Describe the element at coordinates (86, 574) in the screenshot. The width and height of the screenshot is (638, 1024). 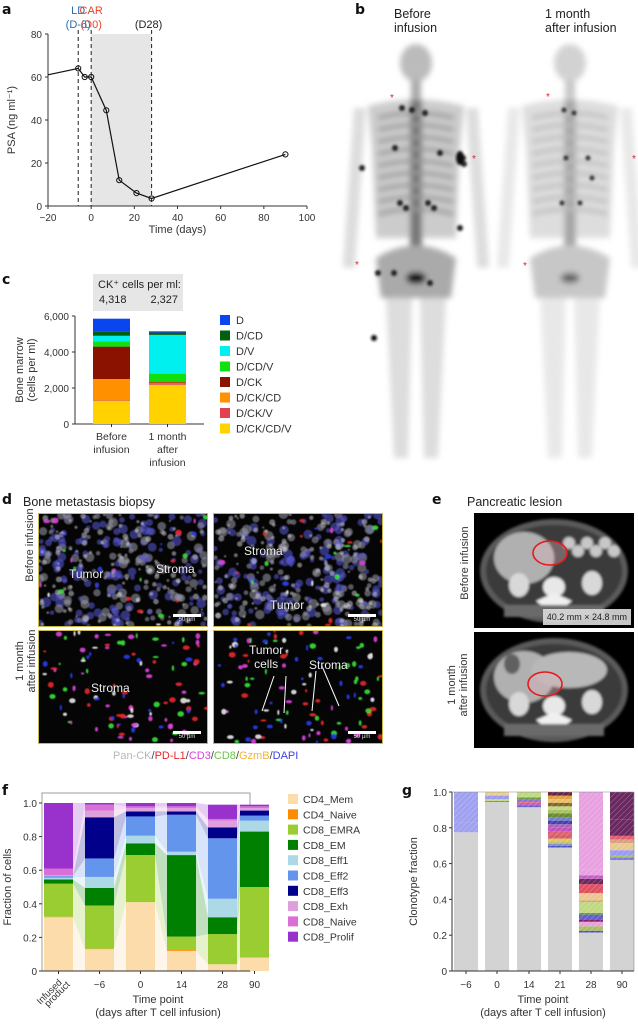
I see `tumor-label: Tumor` at that location.